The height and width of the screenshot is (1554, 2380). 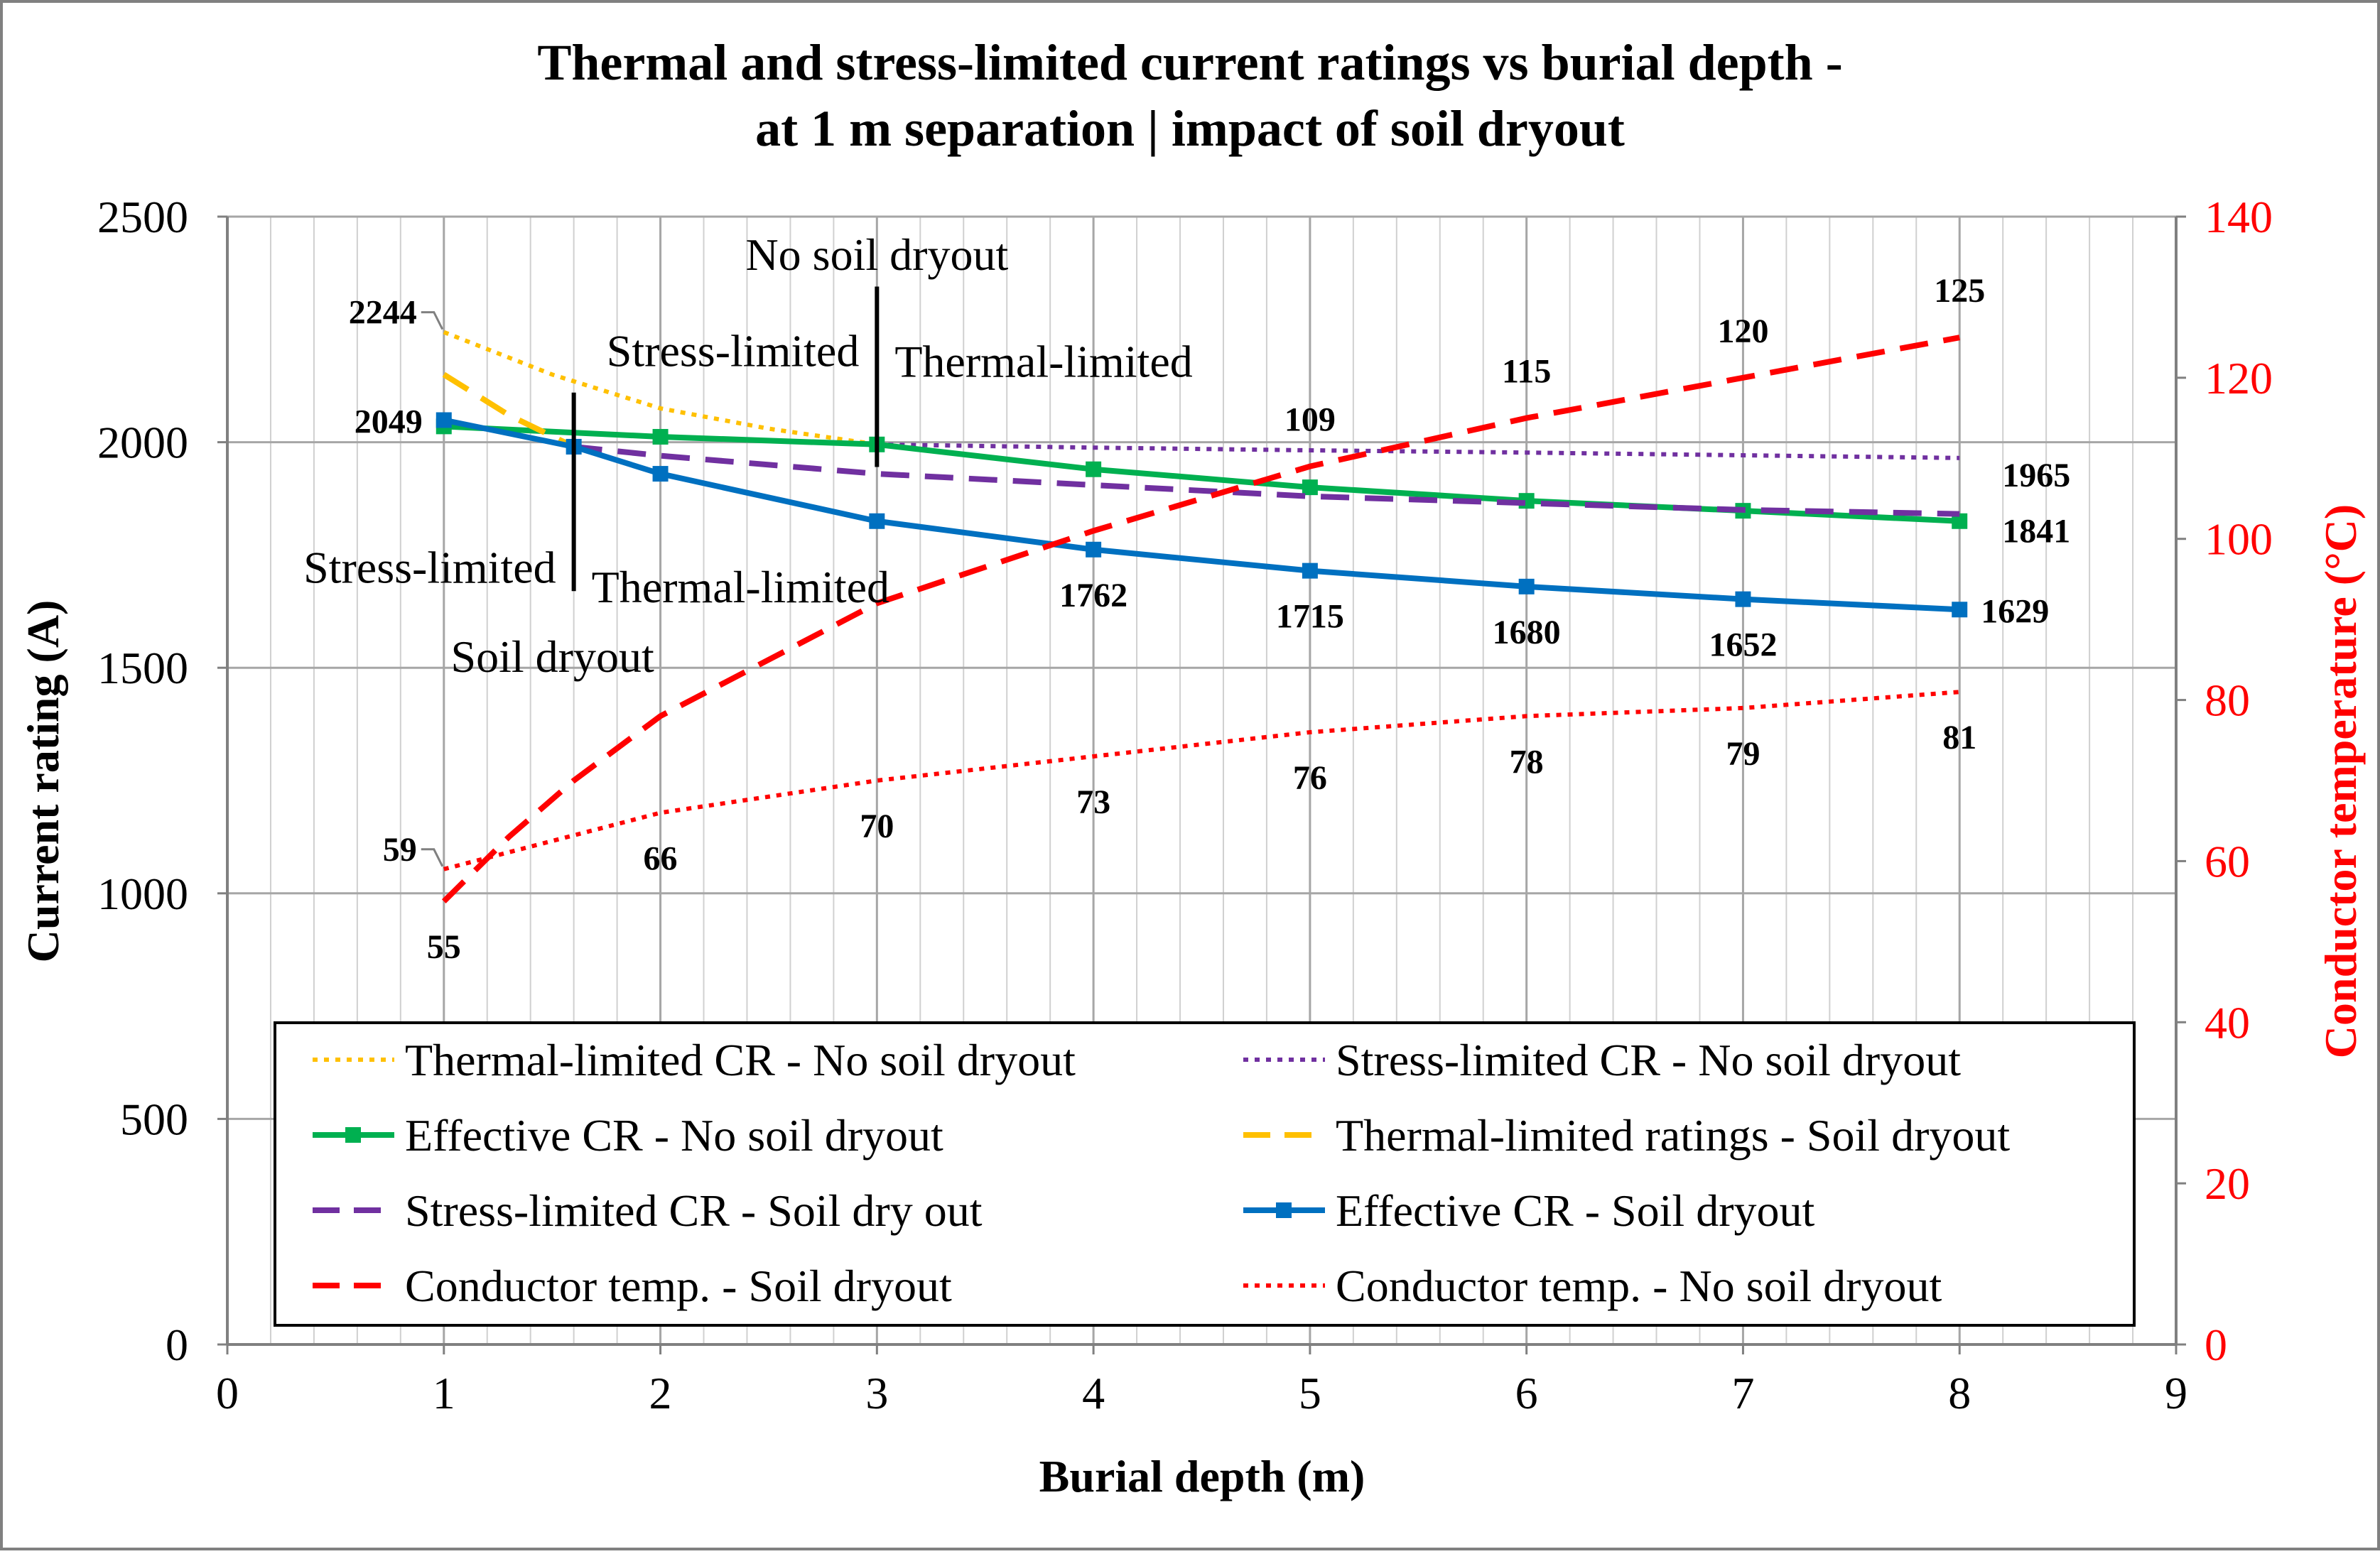 What do you see at coordinates (1575, 1210) in the screenshot?
I see `legend-entry-label: Effective CR - Soil dryout` at bounding box center [1575, 1210].